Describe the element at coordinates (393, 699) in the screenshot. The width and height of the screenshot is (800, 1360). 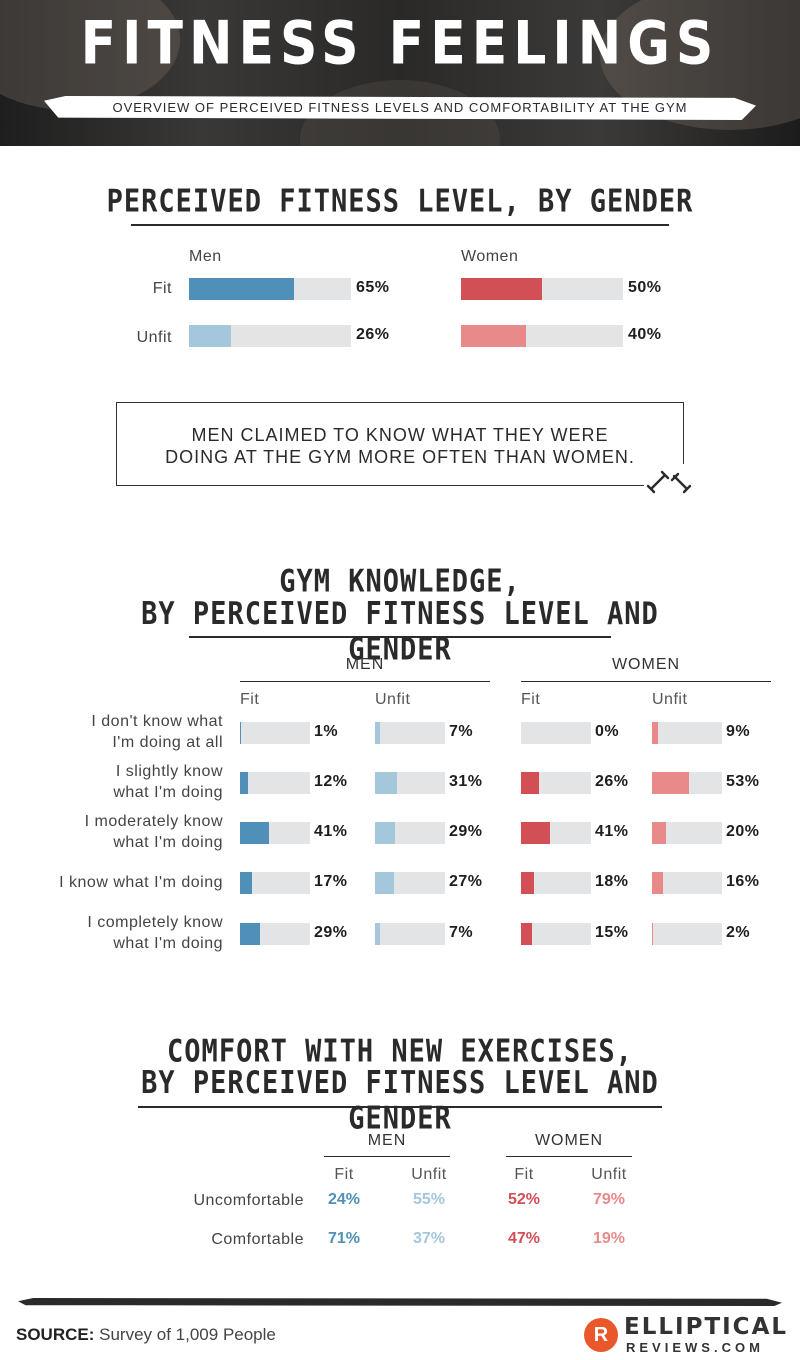
I see `men-unfit-subheader: Unfit` at that location.